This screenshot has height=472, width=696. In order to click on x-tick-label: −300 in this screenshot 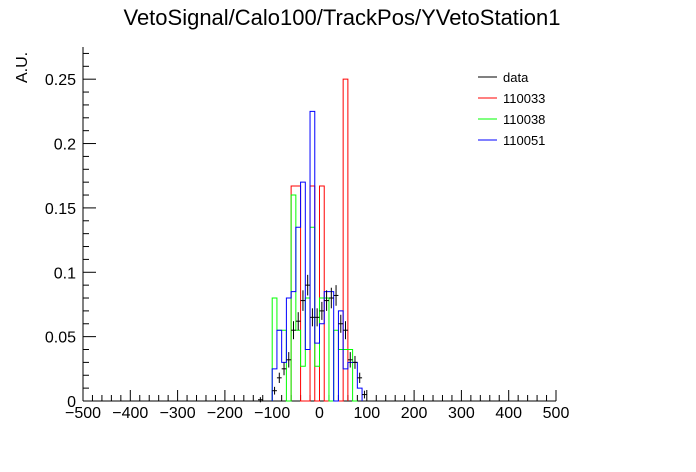, I will do `click(178, 413)`.